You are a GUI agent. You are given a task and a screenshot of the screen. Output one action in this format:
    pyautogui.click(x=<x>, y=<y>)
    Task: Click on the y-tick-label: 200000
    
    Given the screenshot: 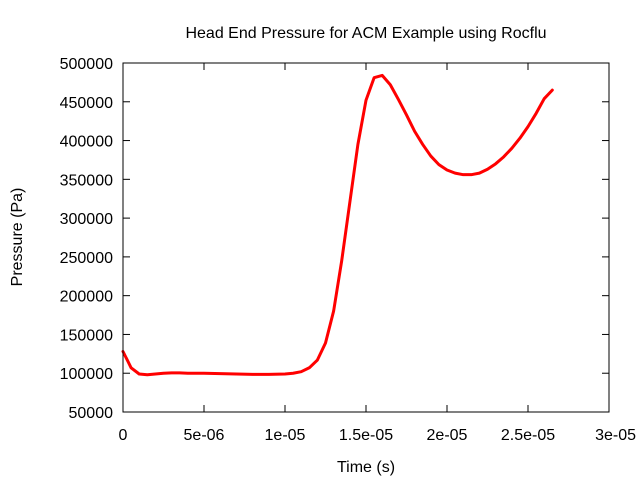 What is the action you would take?
    pyautogui.click(x=86, y=297)
    